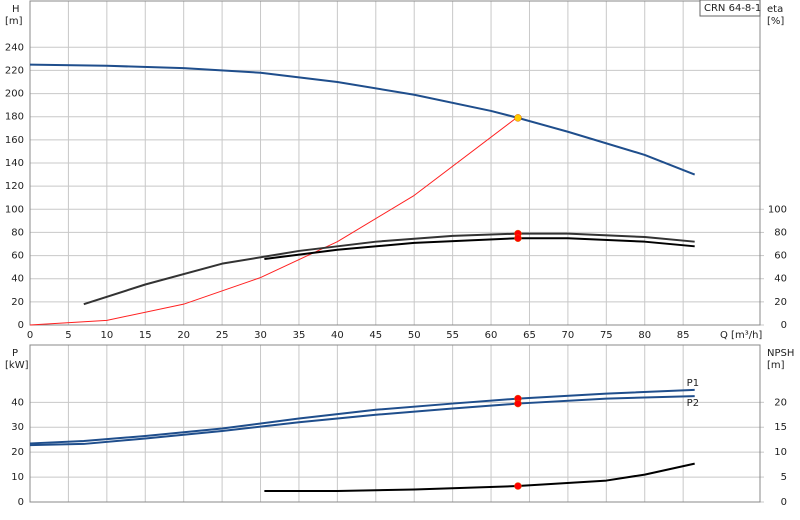 This screenshot has height=520, width=800. I want to click on x-tick-label: 15, so click(145, 335).